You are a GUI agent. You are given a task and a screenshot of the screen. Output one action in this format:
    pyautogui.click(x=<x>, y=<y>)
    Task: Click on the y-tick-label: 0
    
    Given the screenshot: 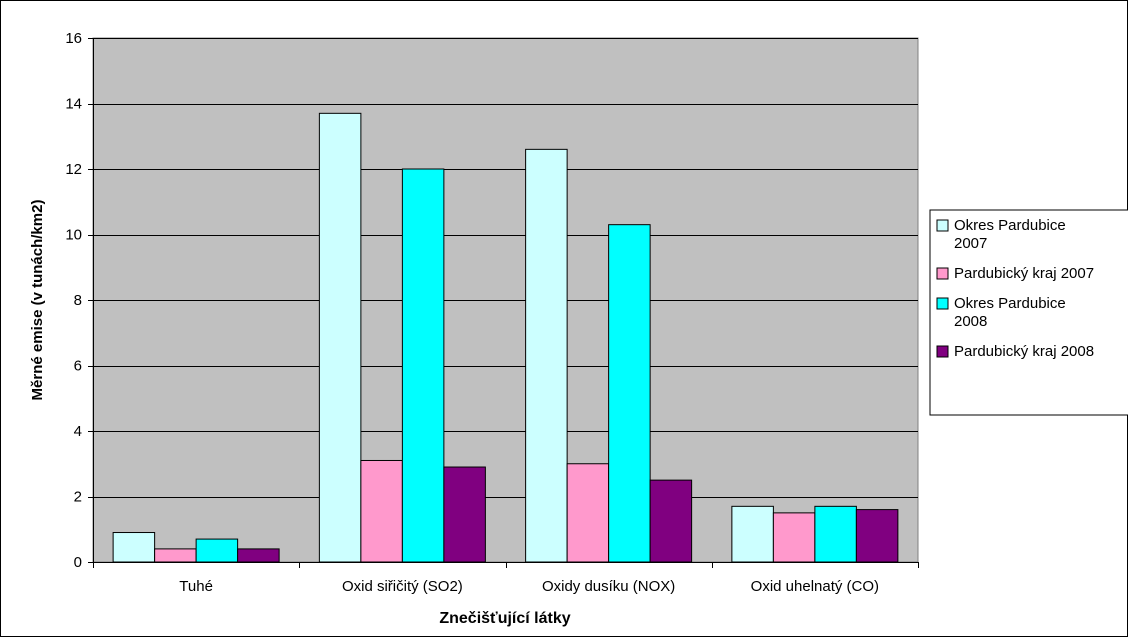 What is the action you would take?
    pyautogui.click(x=78, y=562)
    